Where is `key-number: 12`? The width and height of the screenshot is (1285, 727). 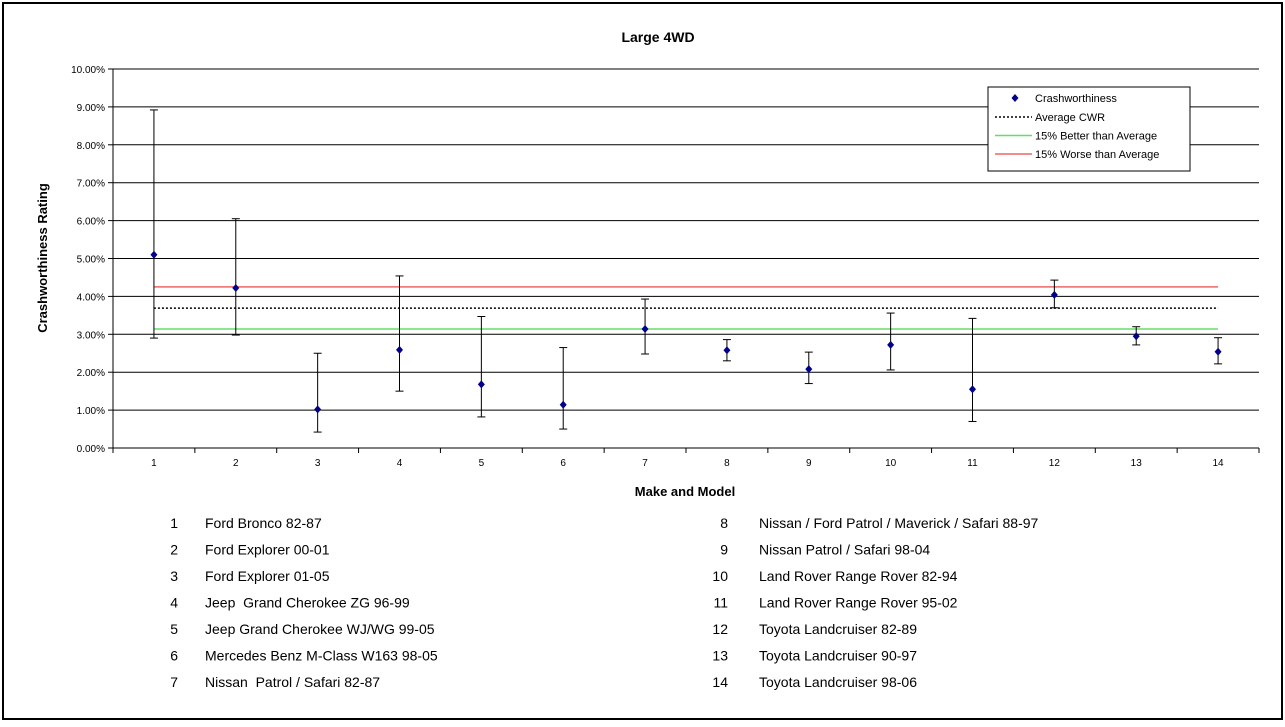 key-number: 12 is located at coordinates (720, 629).